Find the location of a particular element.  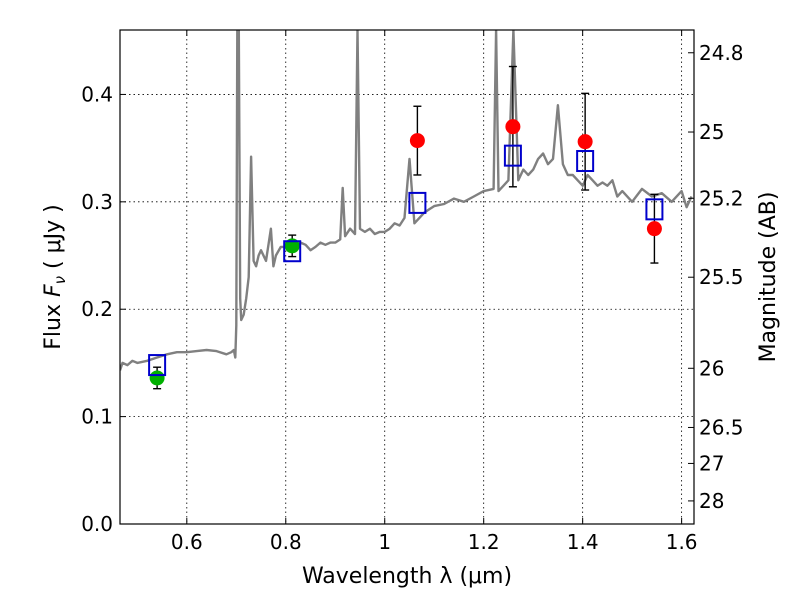

y-tick-label: 0.4 is located at coordinates (97, 94).